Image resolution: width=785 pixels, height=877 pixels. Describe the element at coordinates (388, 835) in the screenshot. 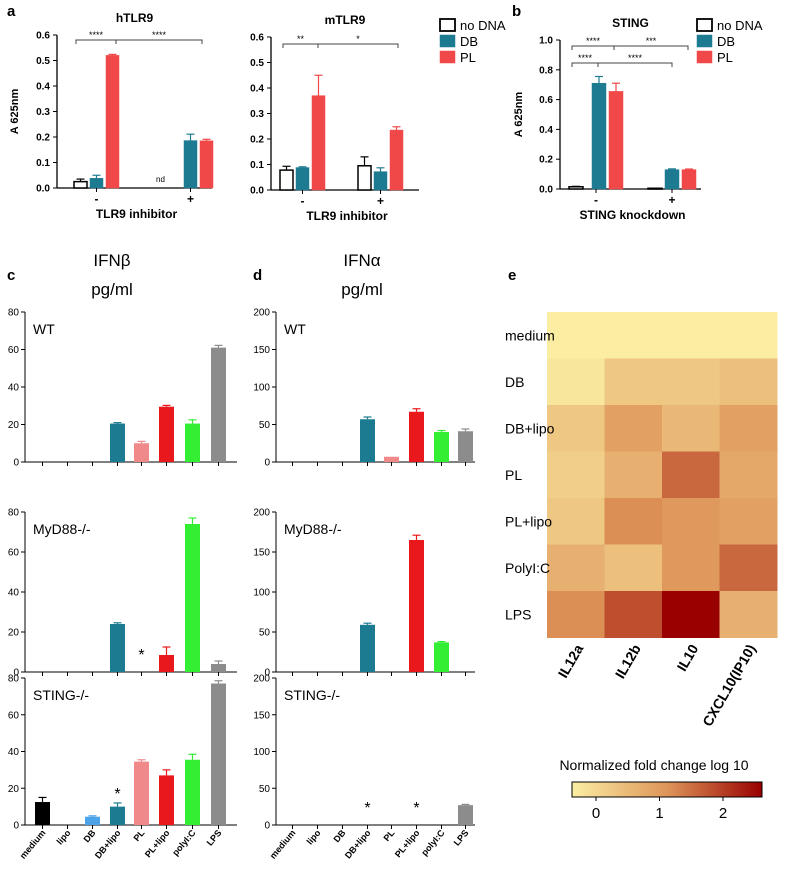

I see `x-tick-label: PL` at that location.